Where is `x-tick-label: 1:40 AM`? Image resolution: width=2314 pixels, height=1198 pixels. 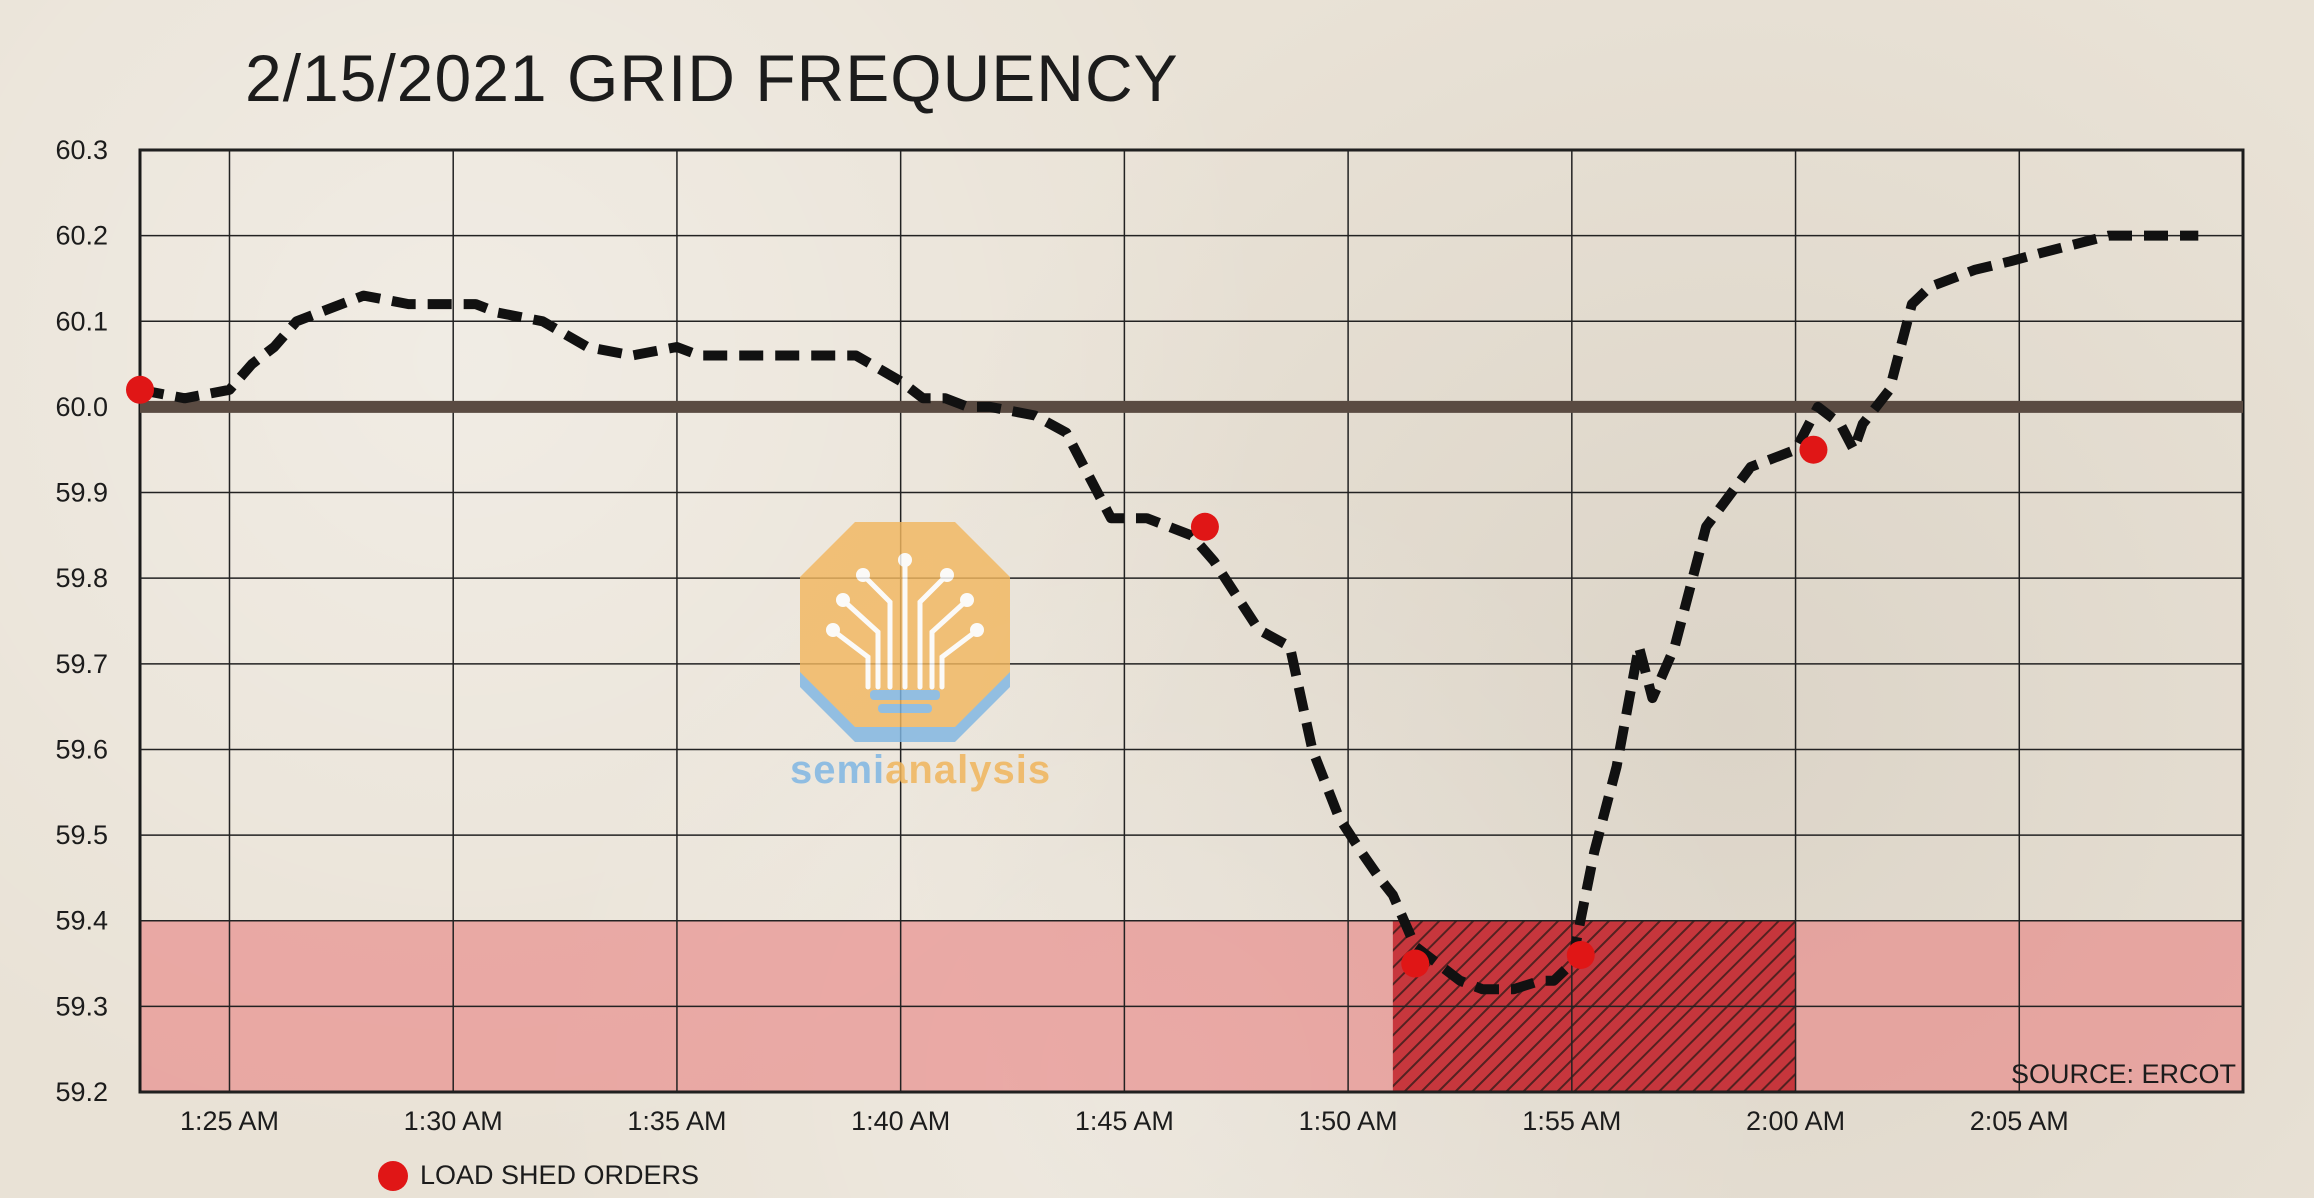 x-tick-label: 1:40 AM is located at coordinates (900, 1121).